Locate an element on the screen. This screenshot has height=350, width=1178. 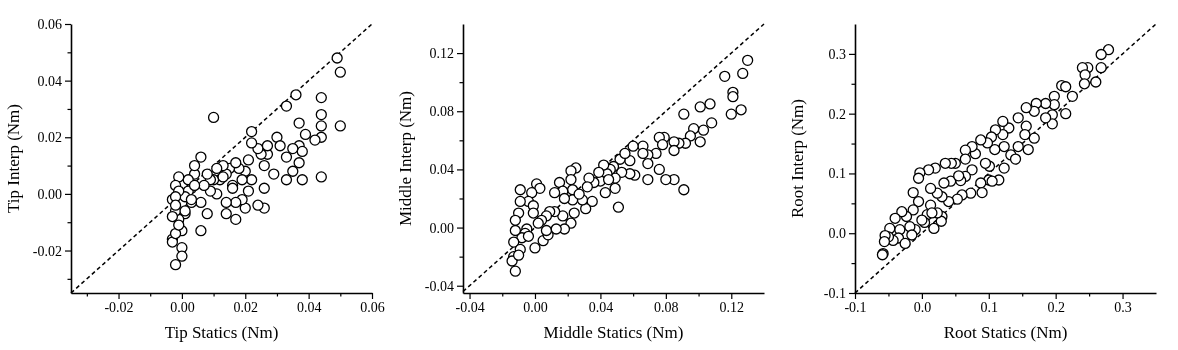
y-tick-label: 0.06 is located at coordinates (49, 24).